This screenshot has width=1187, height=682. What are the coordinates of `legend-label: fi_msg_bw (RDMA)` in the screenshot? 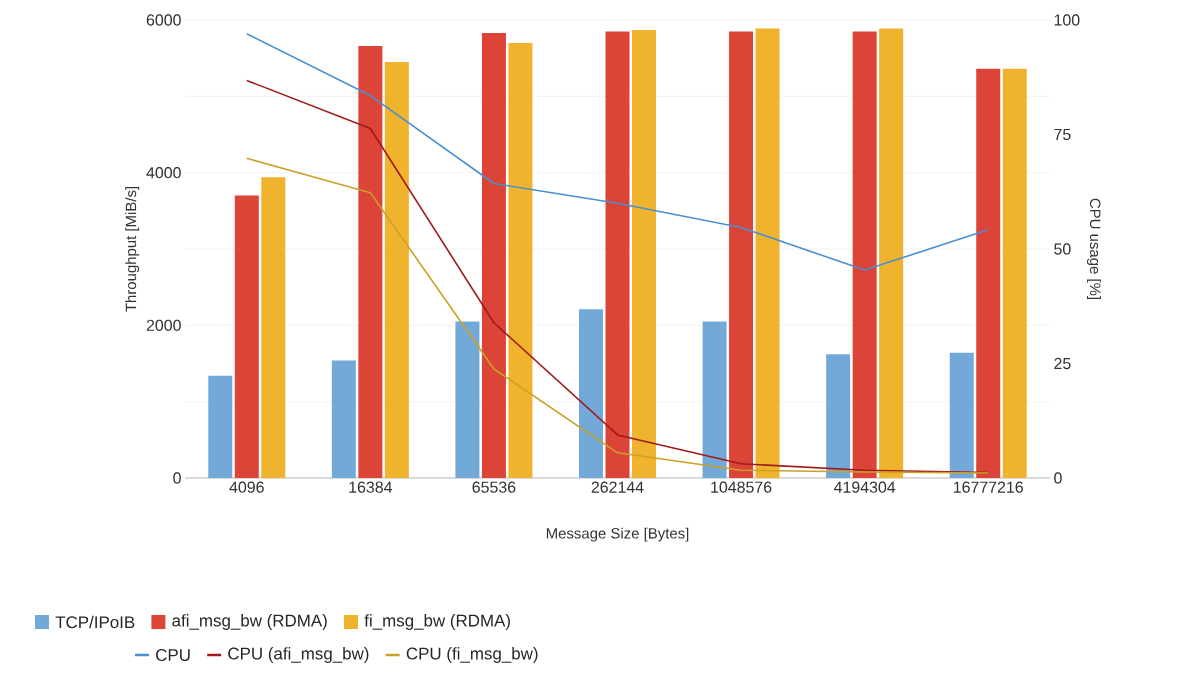 It's located at (437, 622).